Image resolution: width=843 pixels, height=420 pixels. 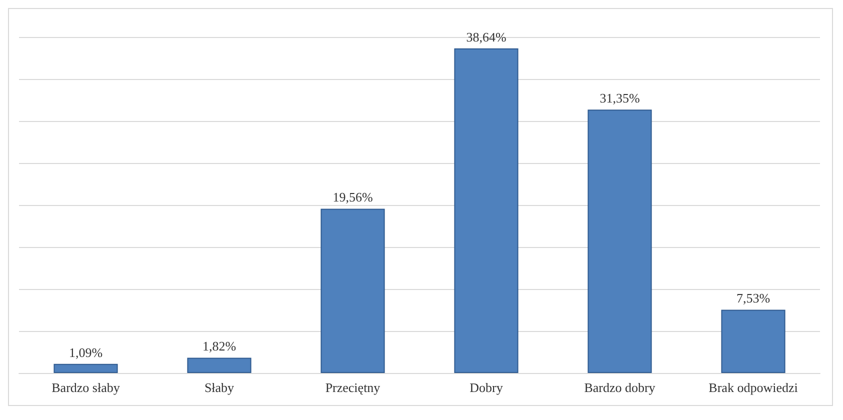 What do you see at coordinates (353, 387) in the screenshot?
I see `x-tick-label: Przeciętny` at bounding box center [353, 387].